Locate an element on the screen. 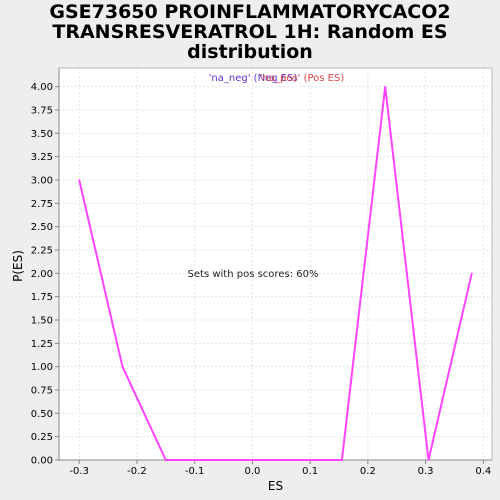 Image resolution: width=500 pixels, height=500 pixels. y-tick-label: 0.50 is located at coordinates (42, 414).